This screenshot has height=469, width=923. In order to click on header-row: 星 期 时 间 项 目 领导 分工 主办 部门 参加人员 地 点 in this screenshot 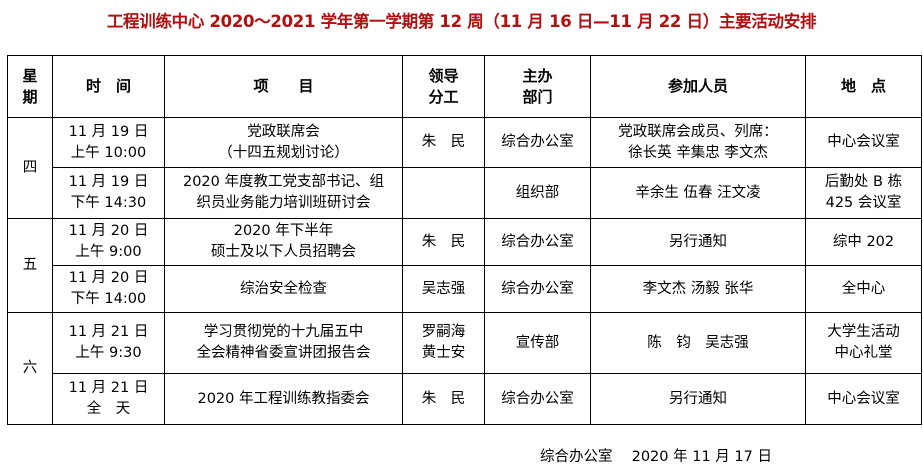, I will do `click(464, 86)`.